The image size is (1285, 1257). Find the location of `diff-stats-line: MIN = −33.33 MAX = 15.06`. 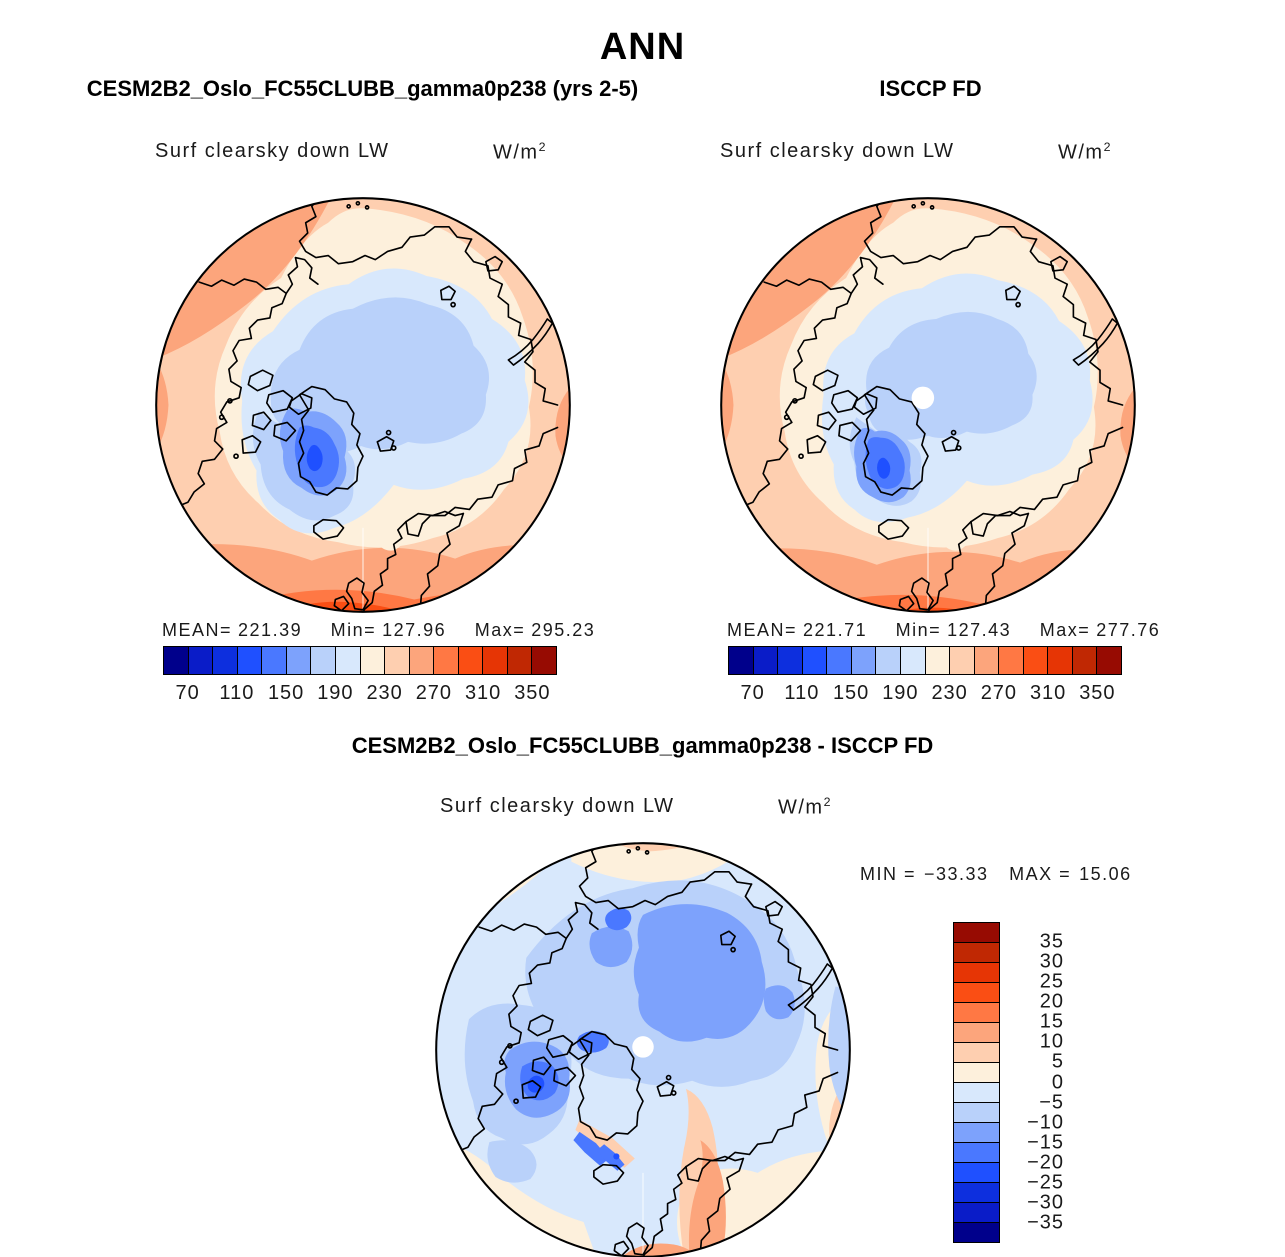

diff-stats-line: MIN = −33.33 MAX = 15.06 is located at coordinates (1003, 874).